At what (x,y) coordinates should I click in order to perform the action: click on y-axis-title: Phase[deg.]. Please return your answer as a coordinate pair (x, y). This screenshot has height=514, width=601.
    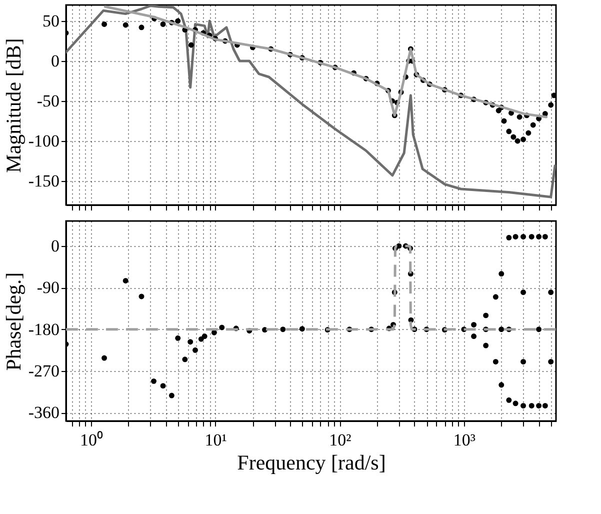
    Looking at the image, I should click on (13, 321).